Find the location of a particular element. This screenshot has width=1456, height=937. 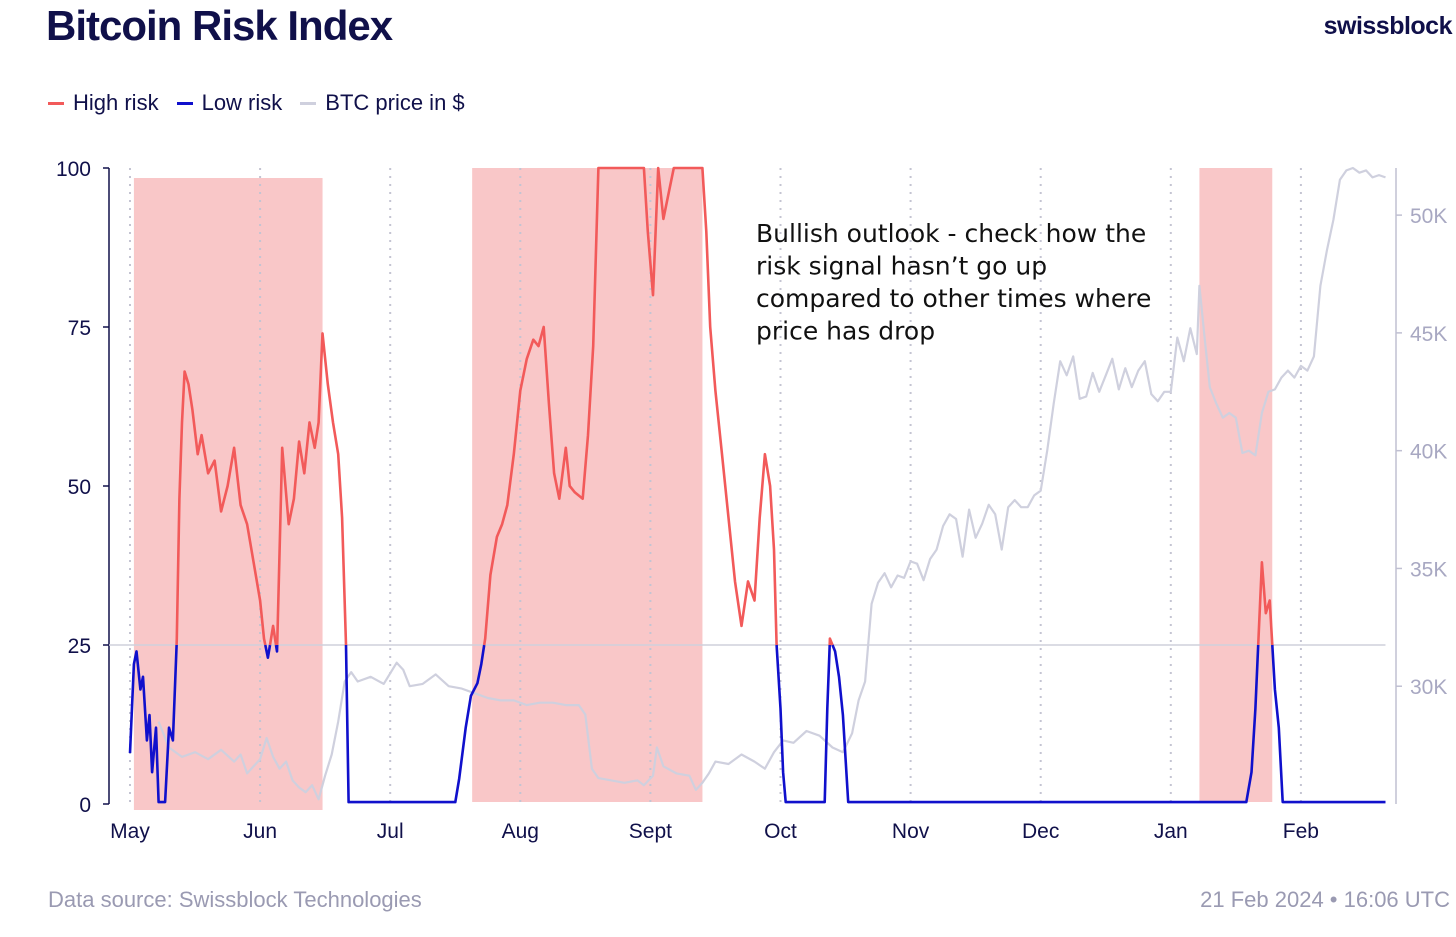

right-y-tick-label: 30K is located at coordinates (1428, 687).